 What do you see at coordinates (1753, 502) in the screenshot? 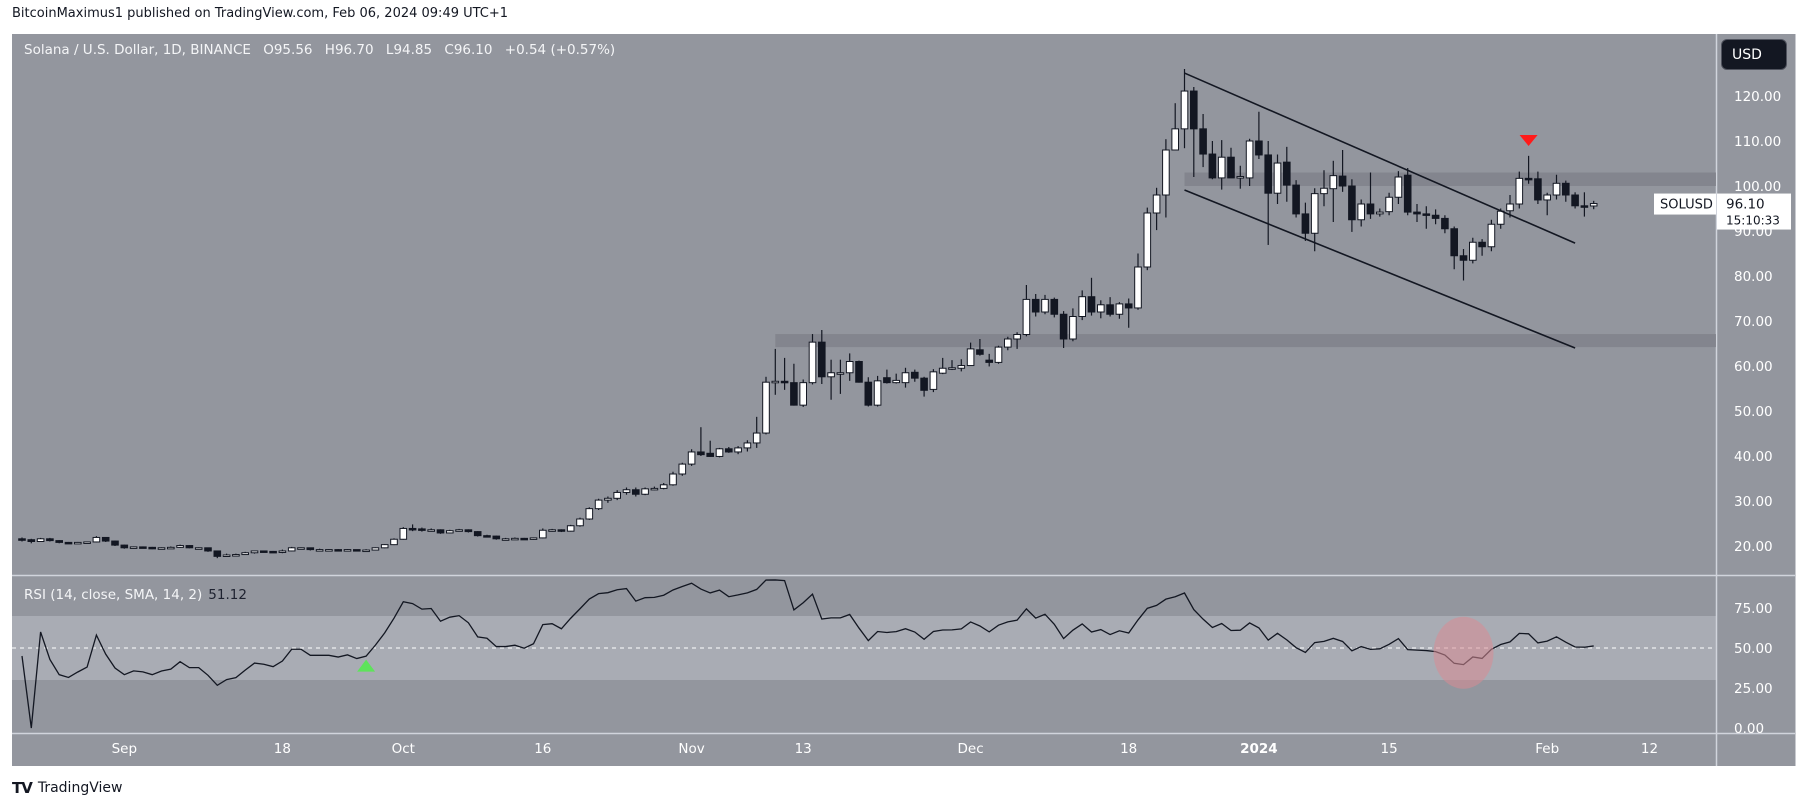
I see `price-tick-label: 30.00` at bounding box center [1753, 502].